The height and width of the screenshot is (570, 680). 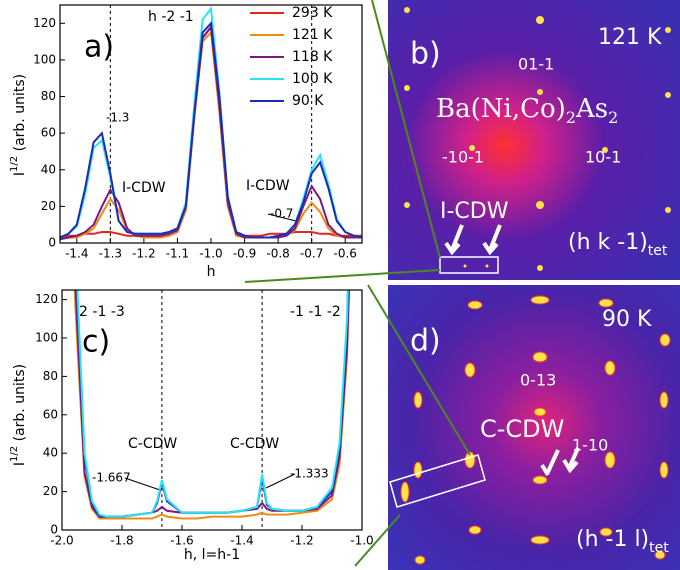 What do you see at coordinates (110, 254) in the screenshot?
I see `x-tick-label: -1.3` at bounding box center [110, 254].